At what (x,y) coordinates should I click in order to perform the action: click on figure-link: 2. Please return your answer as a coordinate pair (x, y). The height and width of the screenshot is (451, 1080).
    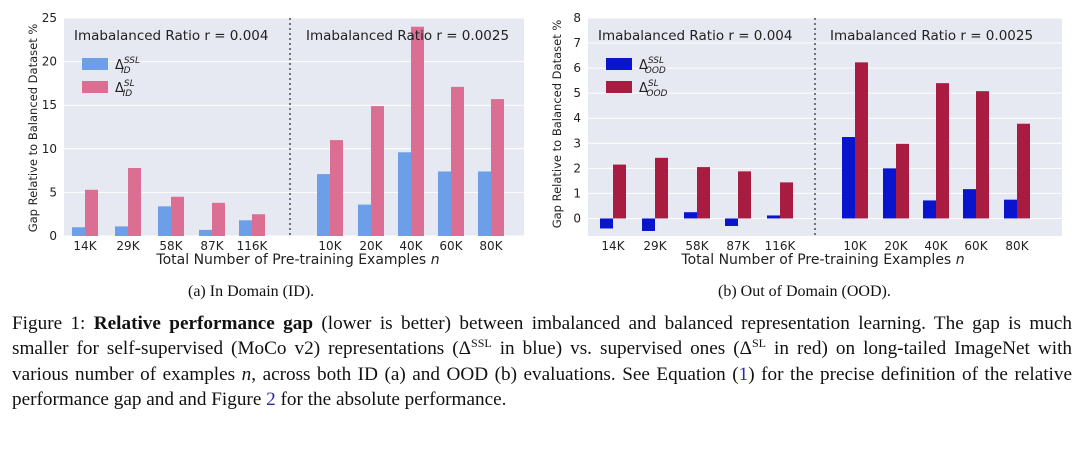
    Looking at the image, I should click on (271, 400).